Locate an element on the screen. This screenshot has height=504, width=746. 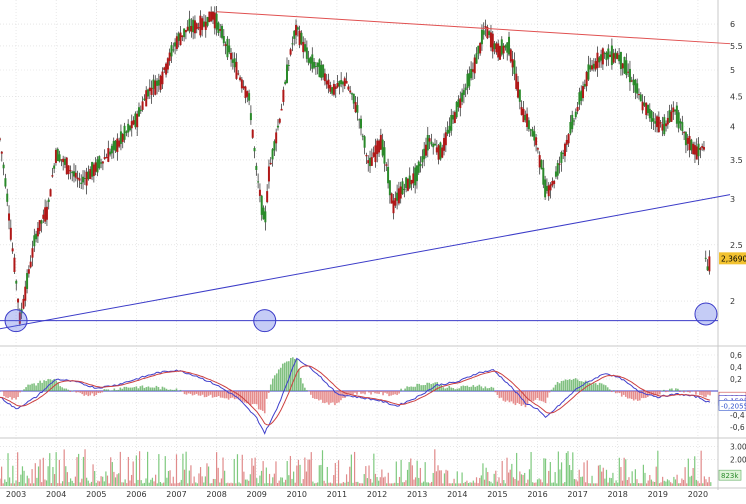
x-tick-label: 2009 is located at coordinates (257, 494).